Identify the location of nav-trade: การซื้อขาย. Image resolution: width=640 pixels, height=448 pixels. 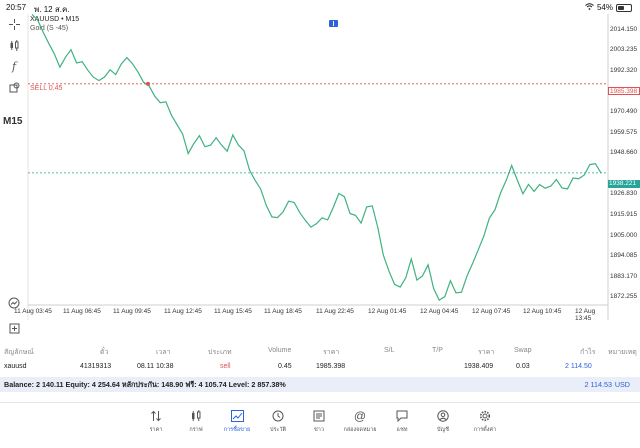
(237, 421).